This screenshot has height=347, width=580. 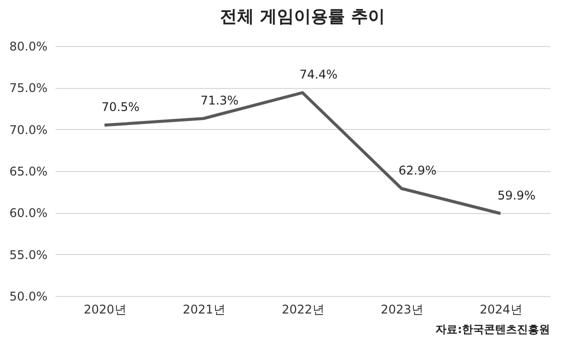 I want to click on data-label: 70.5%, so click(x=120, y=107).